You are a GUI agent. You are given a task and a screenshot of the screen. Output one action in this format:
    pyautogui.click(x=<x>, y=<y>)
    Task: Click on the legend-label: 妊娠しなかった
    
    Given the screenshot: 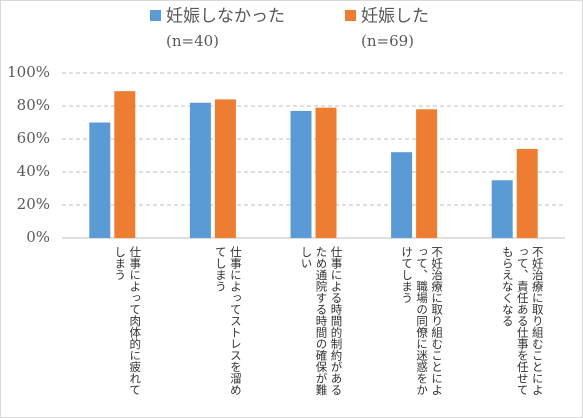 What is the action you would take?
    pyautogui.click(x=225, y=17)
    